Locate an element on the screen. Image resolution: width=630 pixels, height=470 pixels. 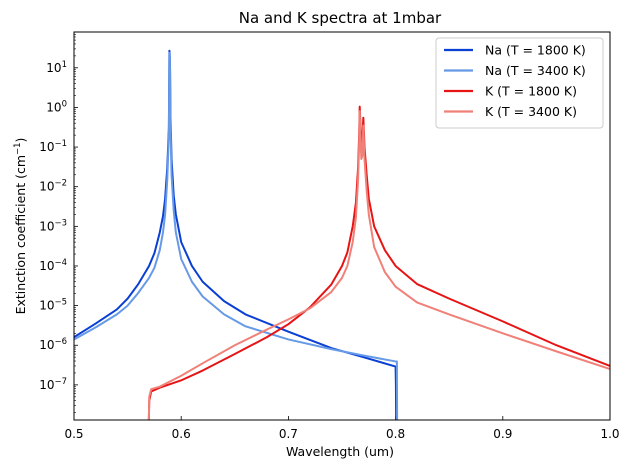
y-tick-exponent: −7 is located at coordinates (60, 382).